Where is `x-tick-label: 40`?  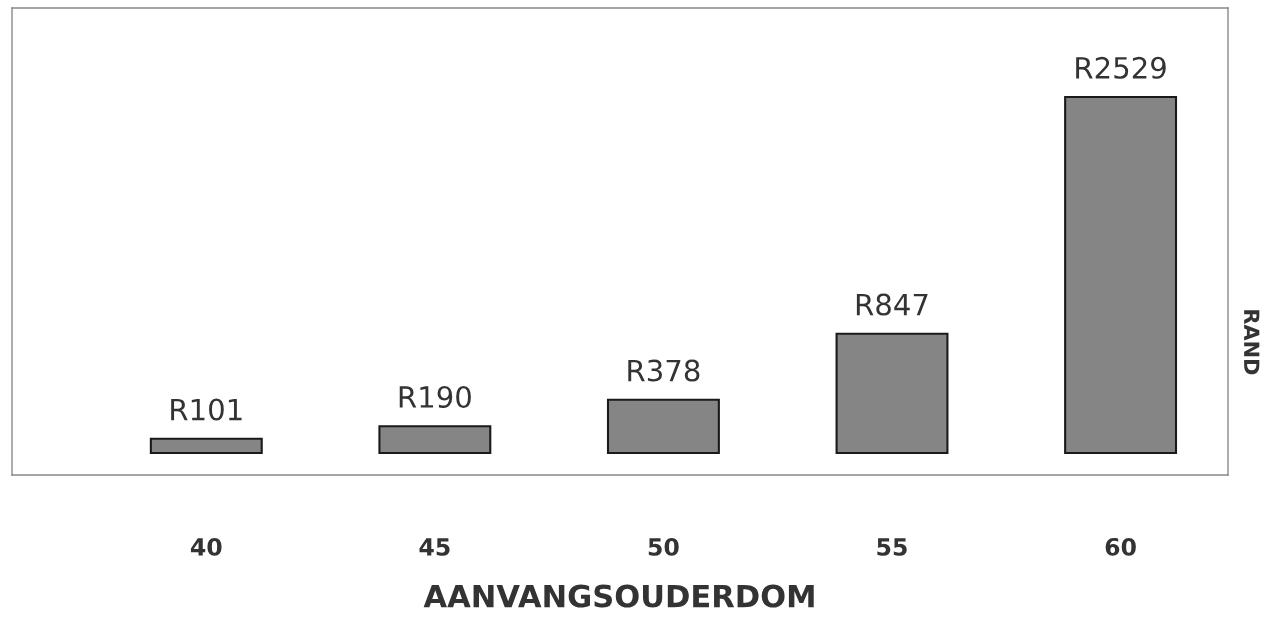 x-tick-label: 40 is located at coordinates (206, 546).